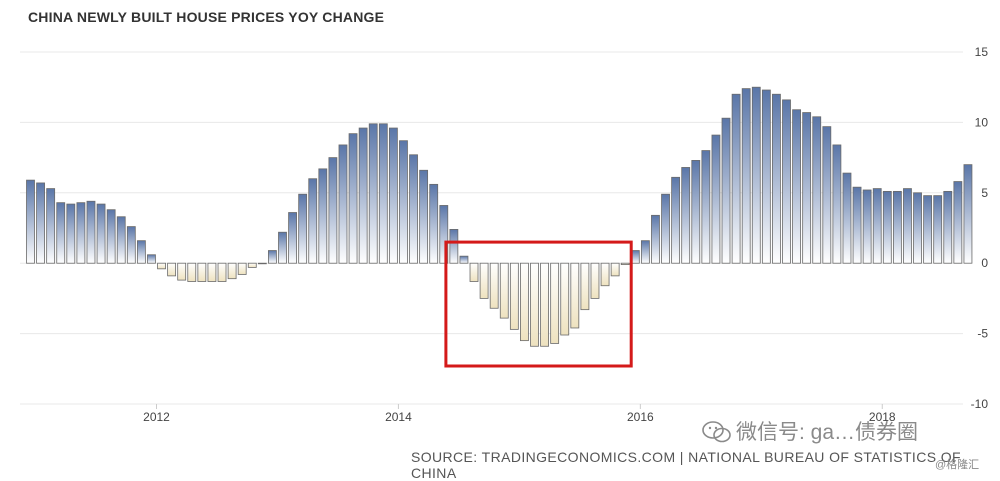  What do you see at coordinates (984, 193) in the screenshot?
I see `y-tick-label: 5` at bounding box center [984, 193].